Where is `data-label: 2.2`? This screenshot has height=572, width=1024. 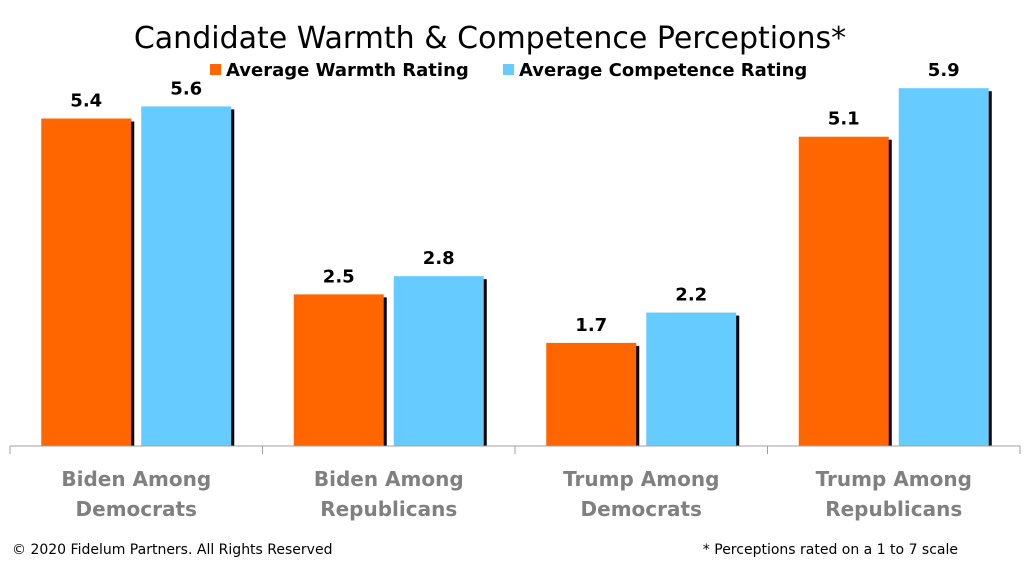 data-label: 2.2 is located at coordinates (691, 295).